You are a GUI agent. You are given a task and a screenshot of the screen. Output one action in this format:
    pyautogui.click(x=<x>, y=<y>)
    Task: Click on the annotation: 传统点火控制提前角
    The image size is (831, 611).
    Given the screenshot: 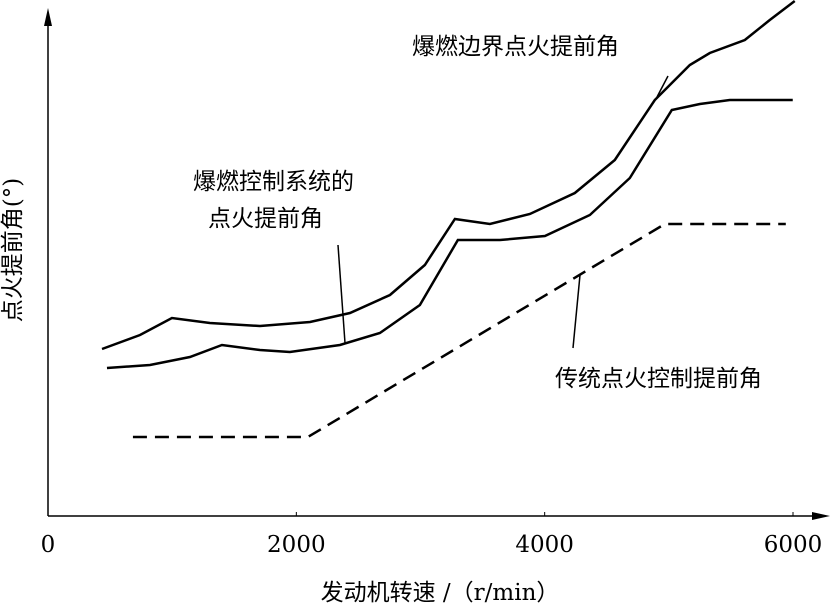 What is the action you would take?
    pyautogui.click(x=658, y=379)
    